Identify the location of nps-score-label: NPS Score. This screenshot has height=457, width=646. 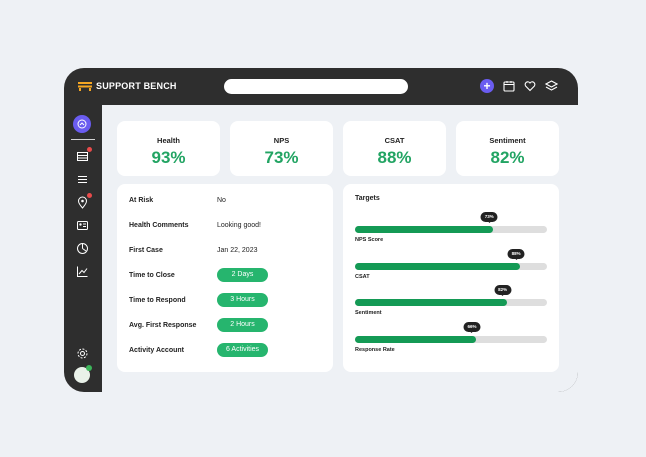
(369, 240).